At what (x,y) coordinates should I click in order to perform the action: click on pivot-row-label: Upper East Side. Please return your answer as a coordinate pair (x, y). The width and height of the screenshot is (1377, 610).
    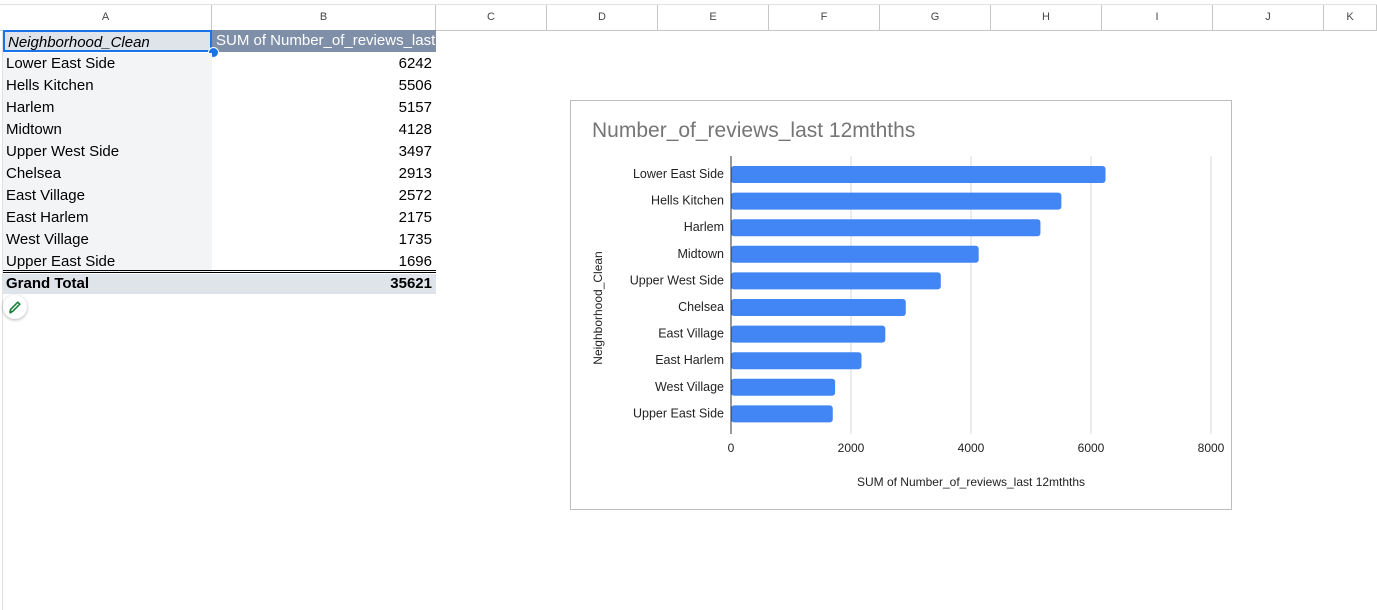
    Looking at the image, I should click on (107, 262).